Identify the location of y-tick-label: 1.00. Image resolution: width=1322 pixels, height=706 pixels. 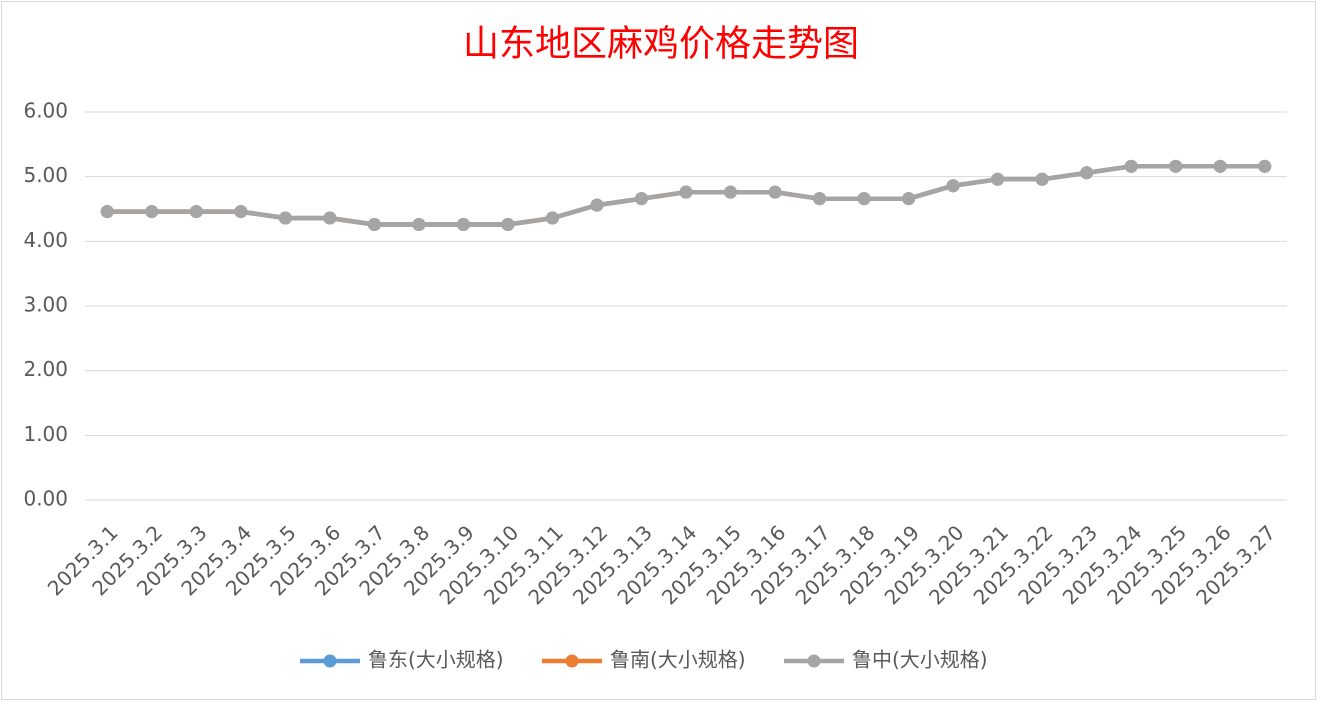
(45, 434).